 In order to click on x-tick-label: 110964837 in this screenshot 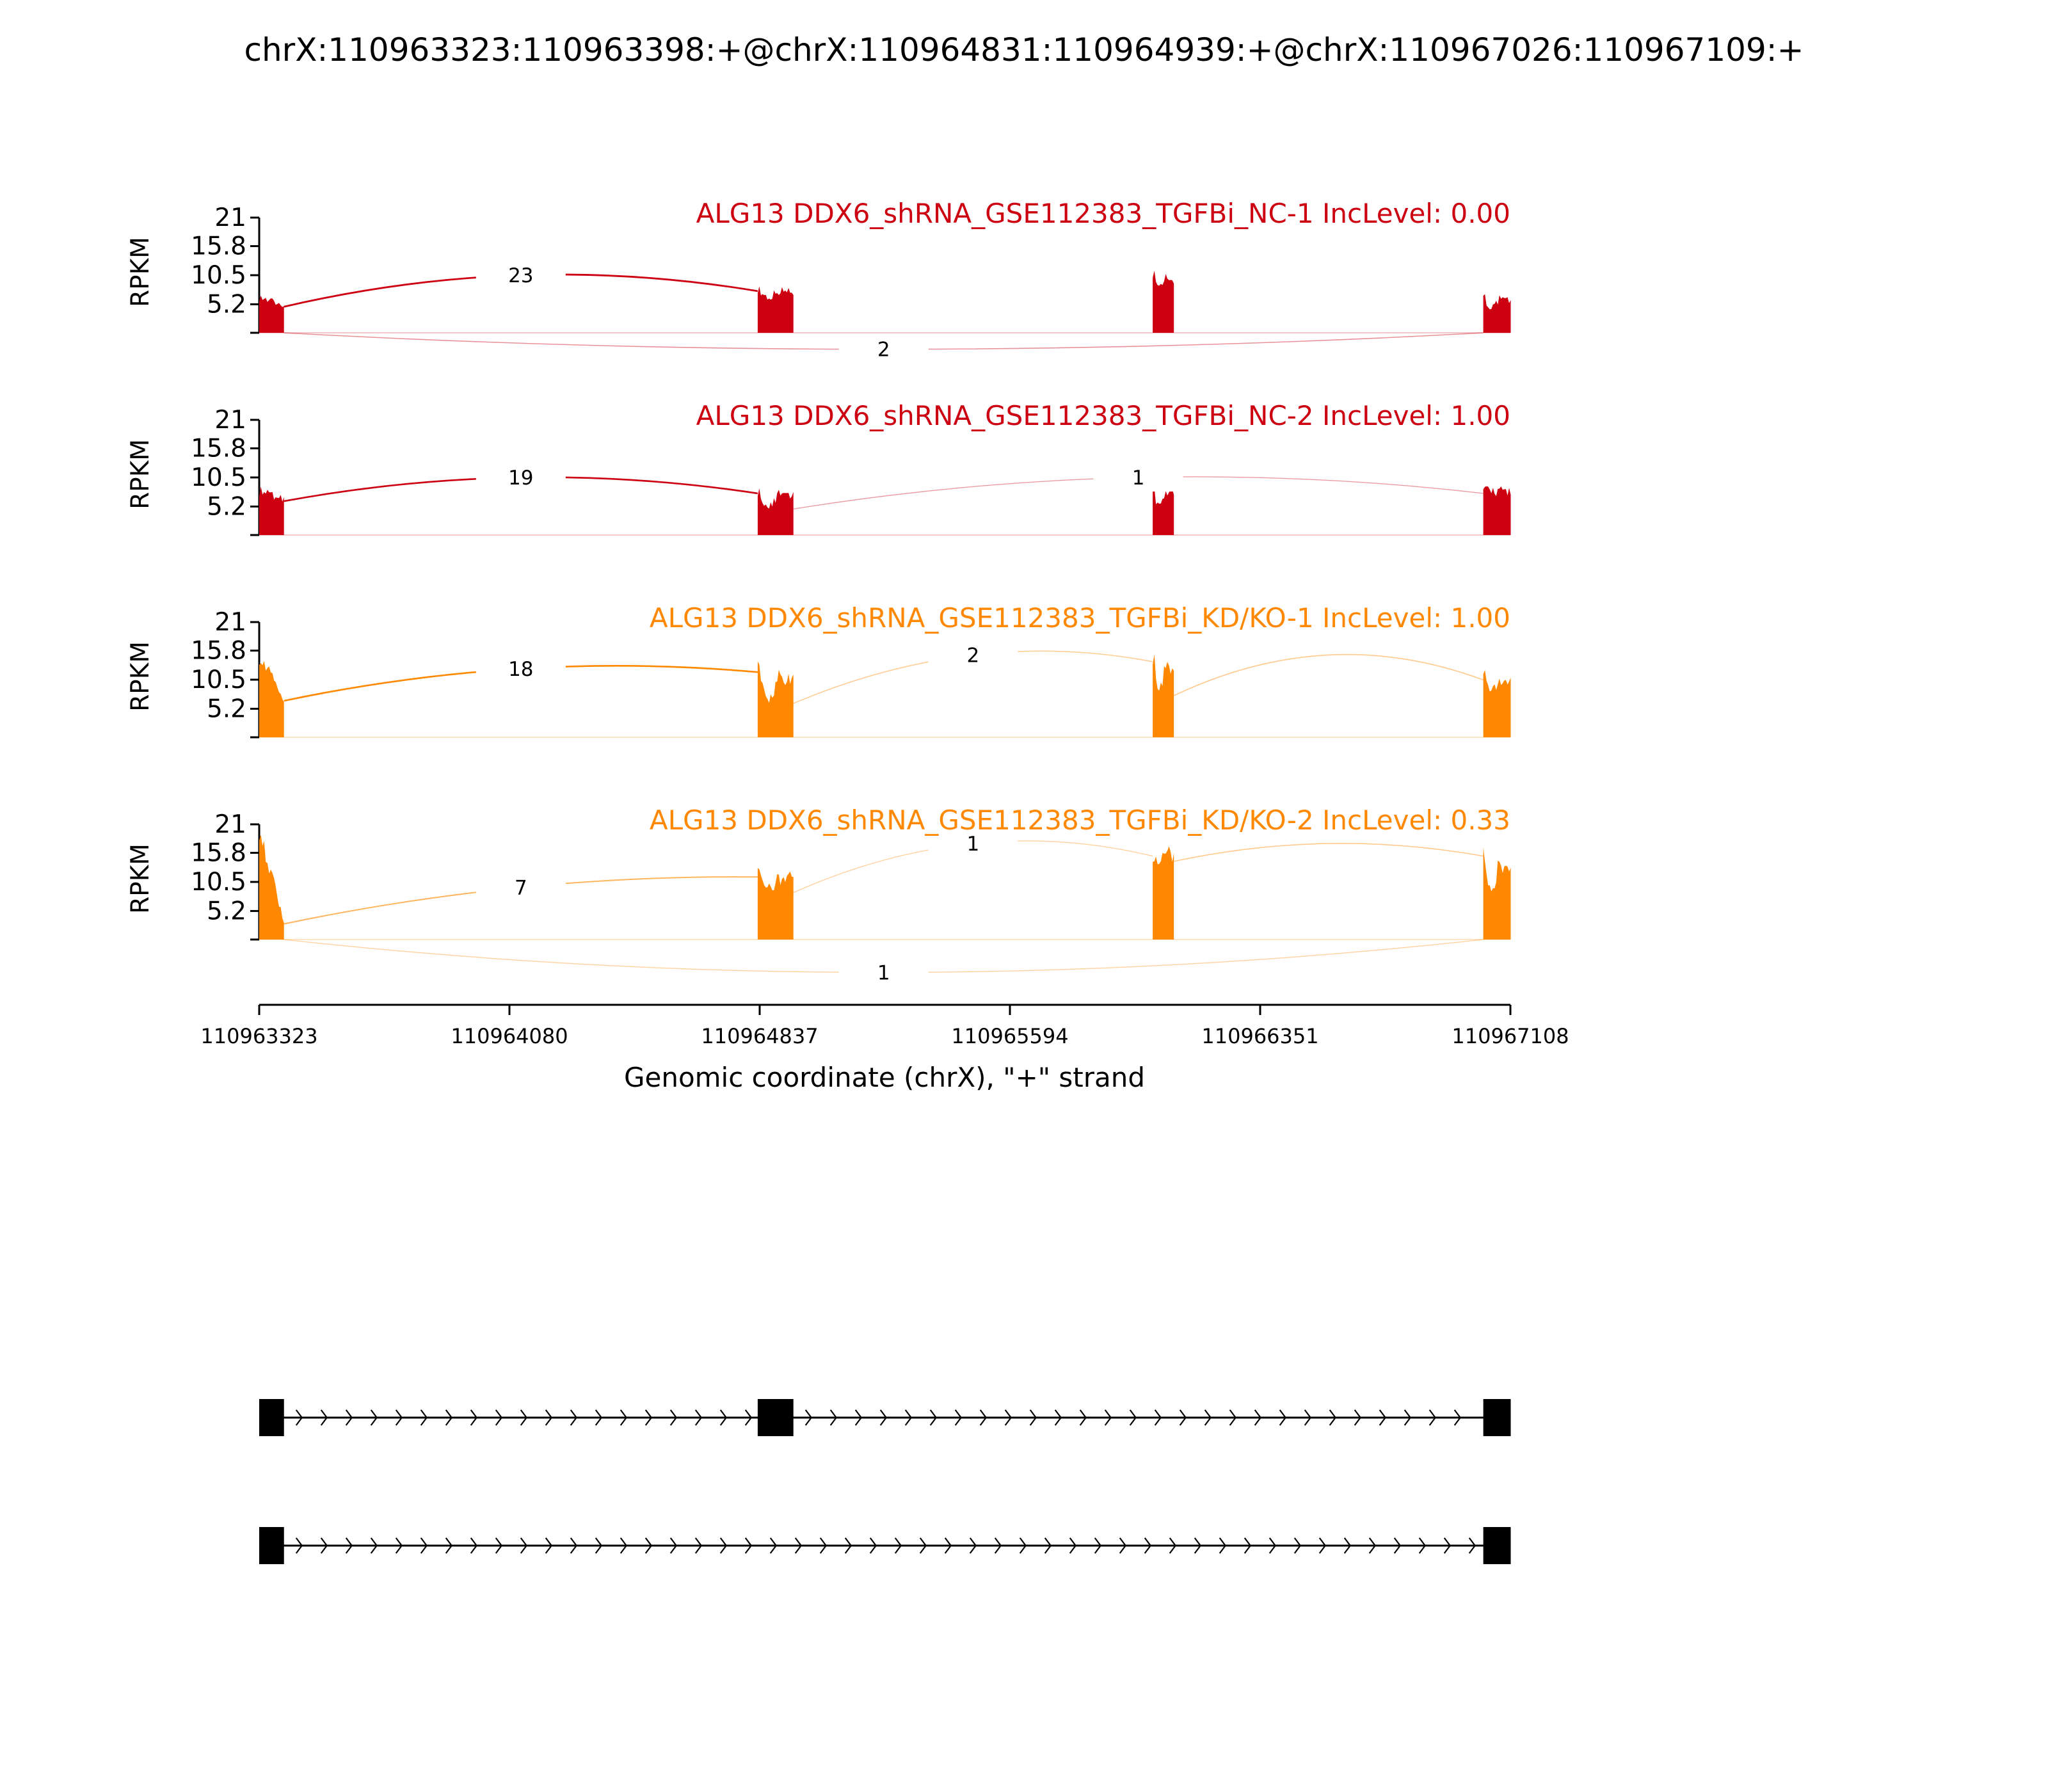, I will do `click(759, 1036)`.